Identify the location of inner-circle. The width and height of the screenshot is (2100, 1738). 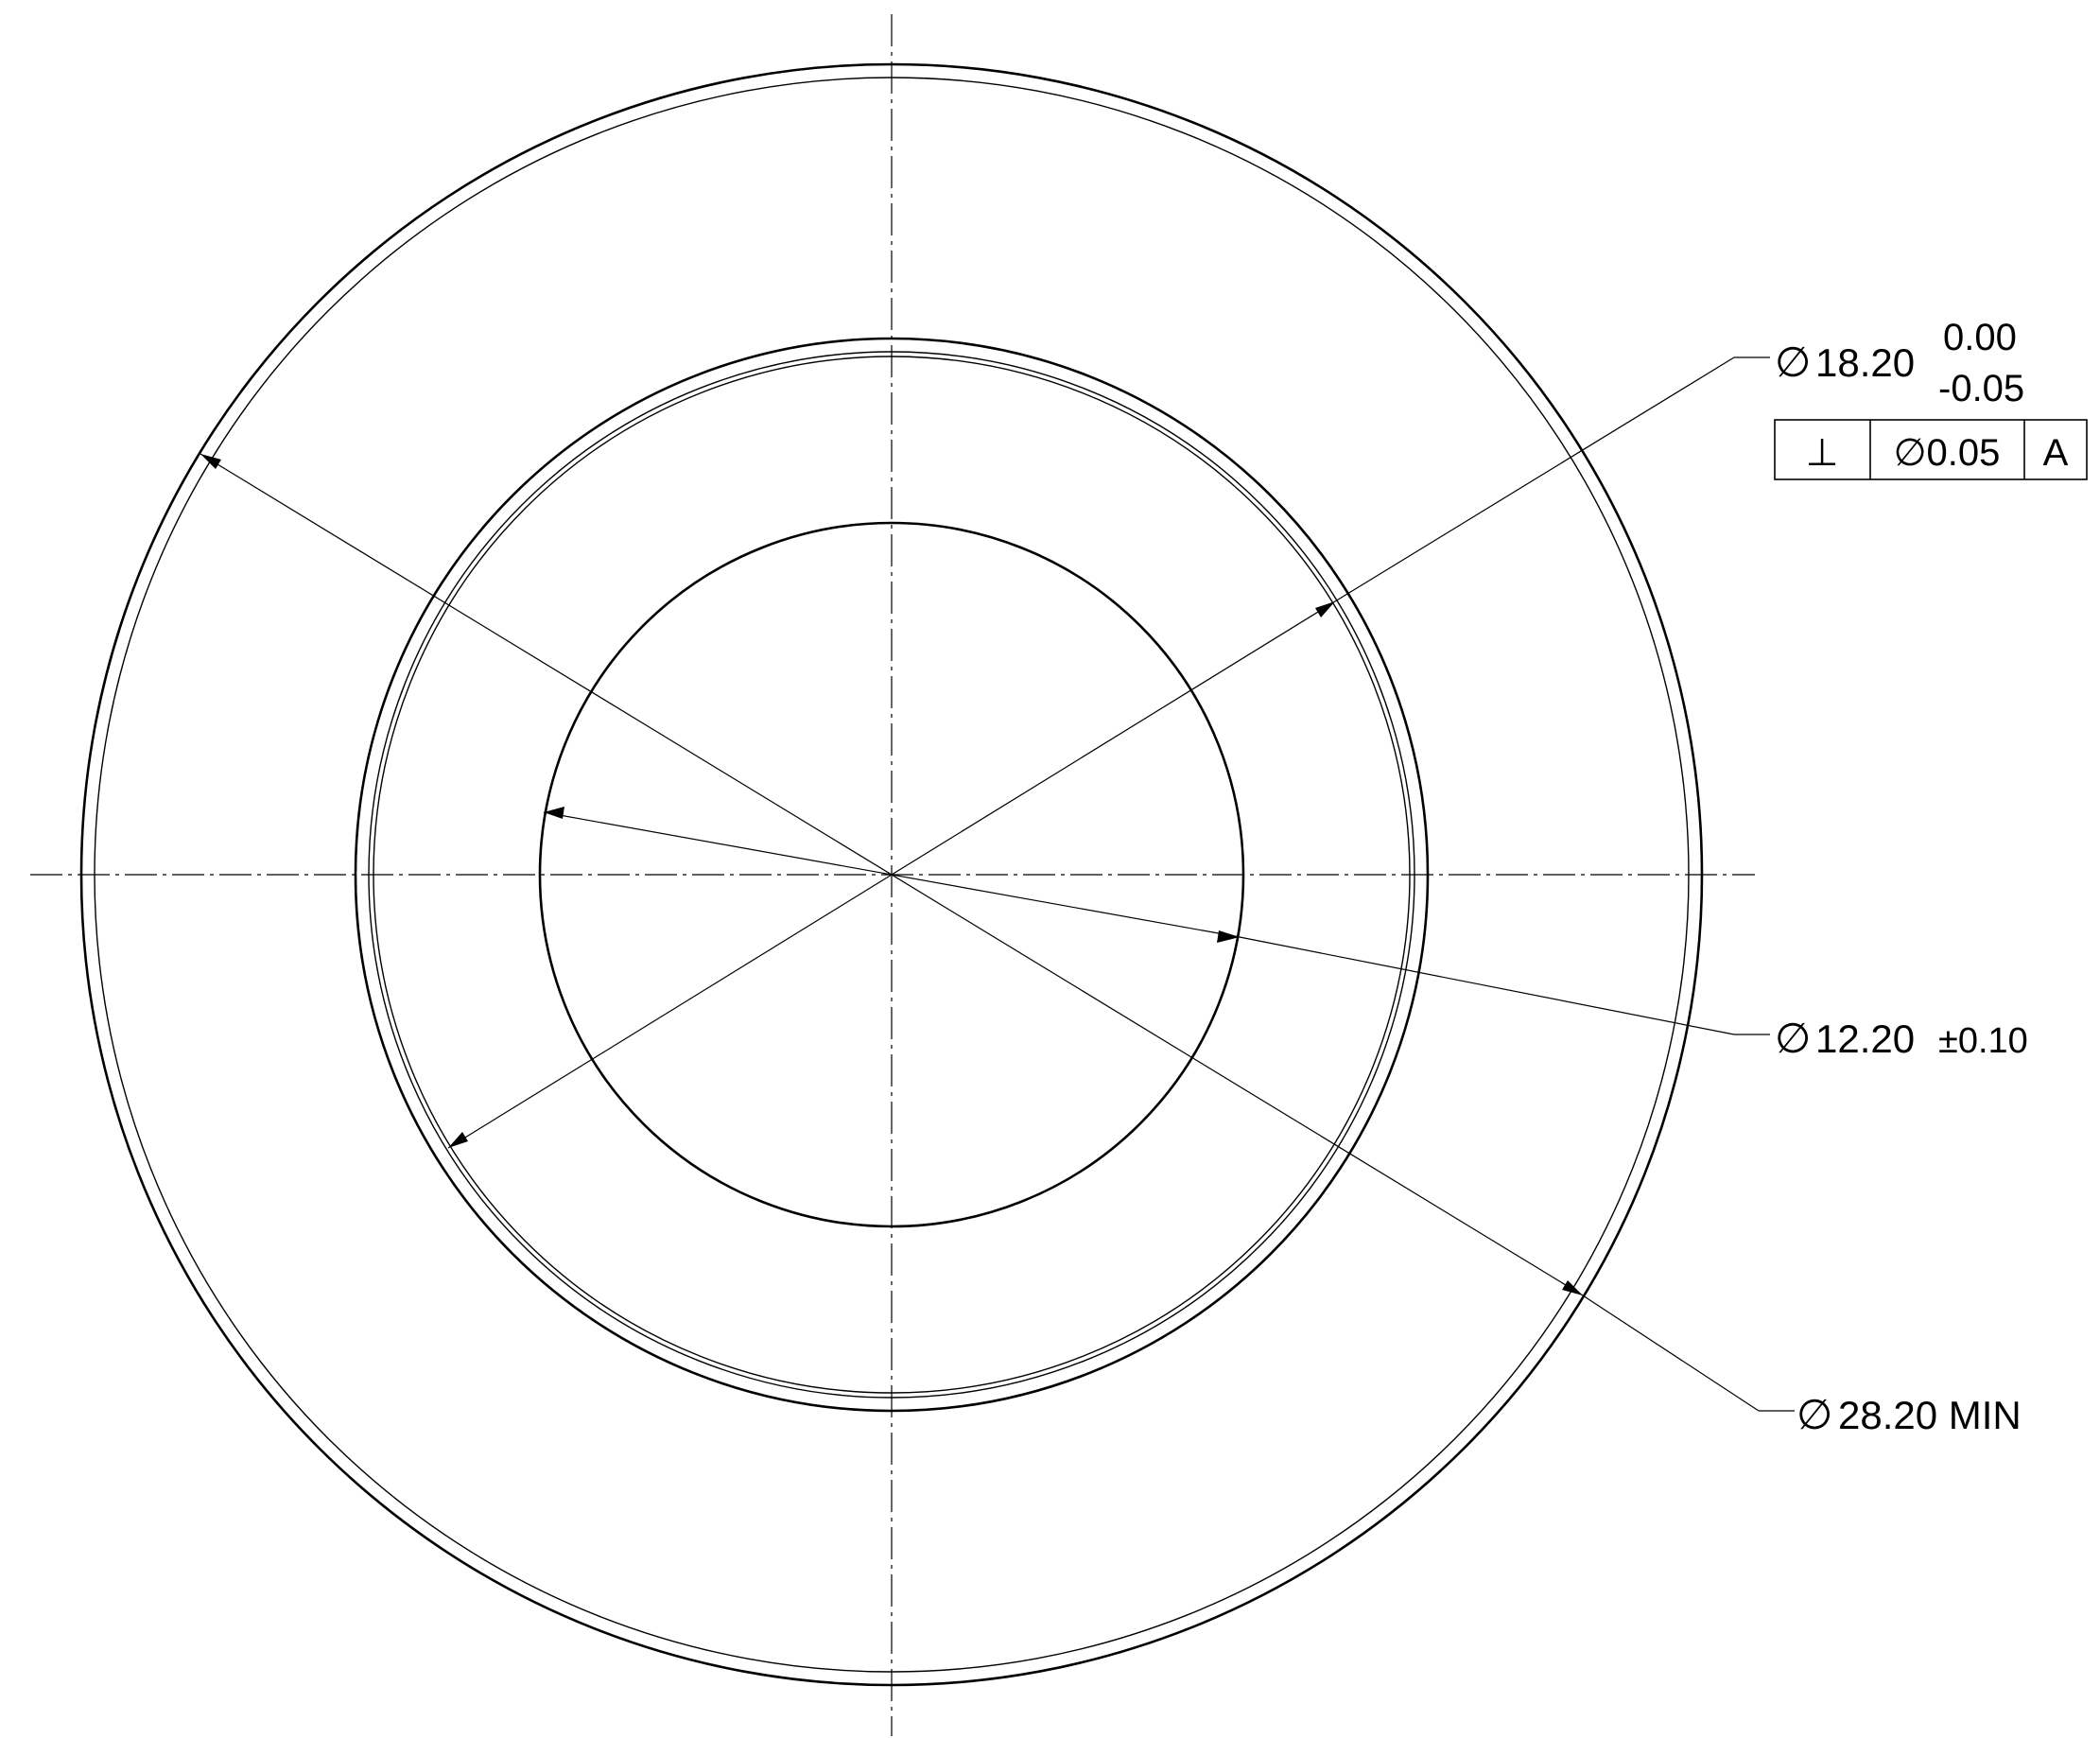
(892, 874).